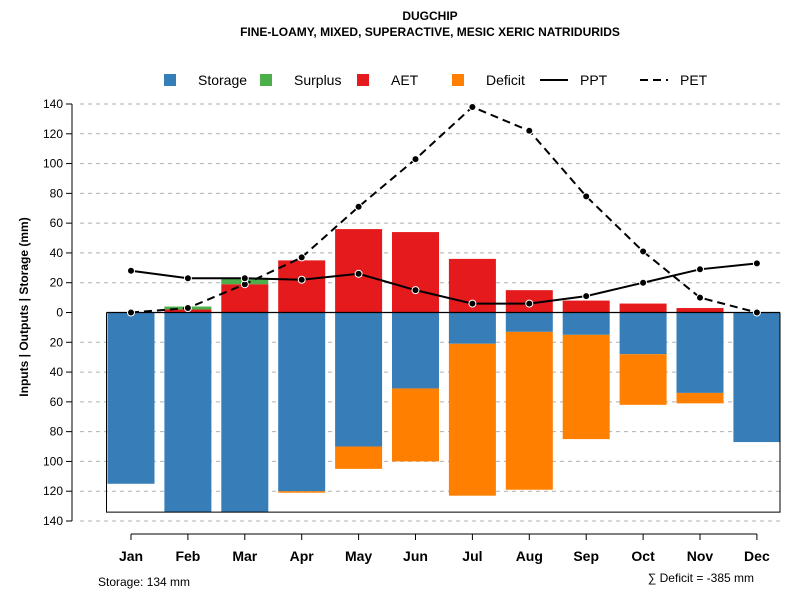 The width and height of the screenshot is (800, 600). Describe the element at coordinates (429, 16) in the screenshot. I see `chart-title: DUGCHIP` at that location.